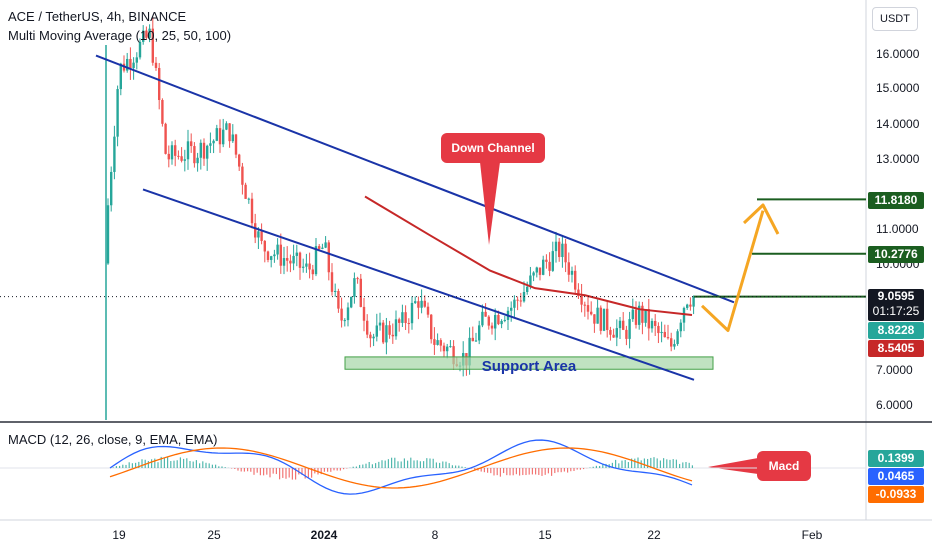  I want to click on macd-callout: Macd, so click(784, 466).